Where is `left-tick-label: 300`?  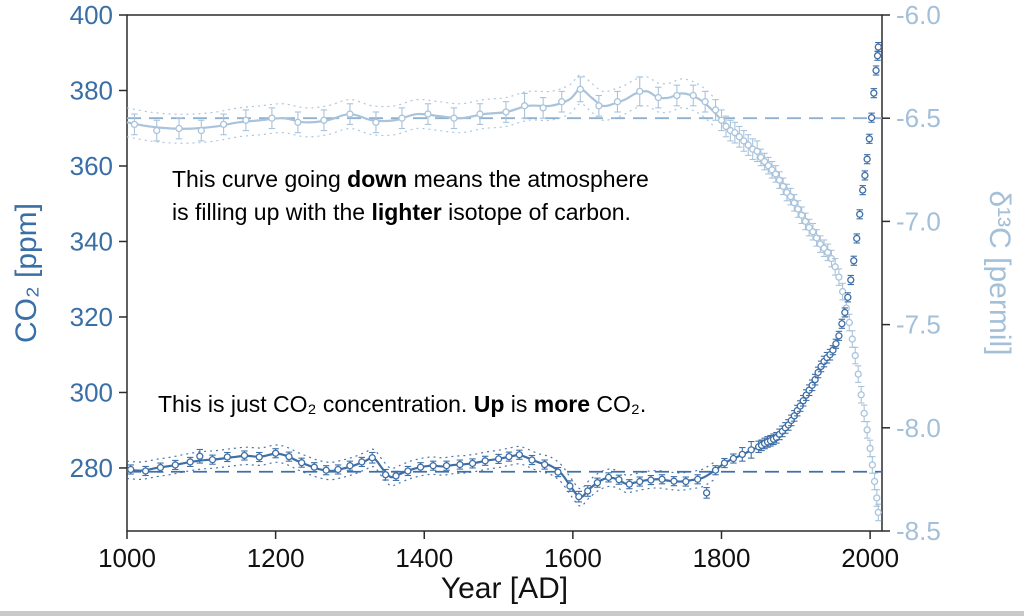
left-tick-label: 300 is located at coordinates (91, 392).